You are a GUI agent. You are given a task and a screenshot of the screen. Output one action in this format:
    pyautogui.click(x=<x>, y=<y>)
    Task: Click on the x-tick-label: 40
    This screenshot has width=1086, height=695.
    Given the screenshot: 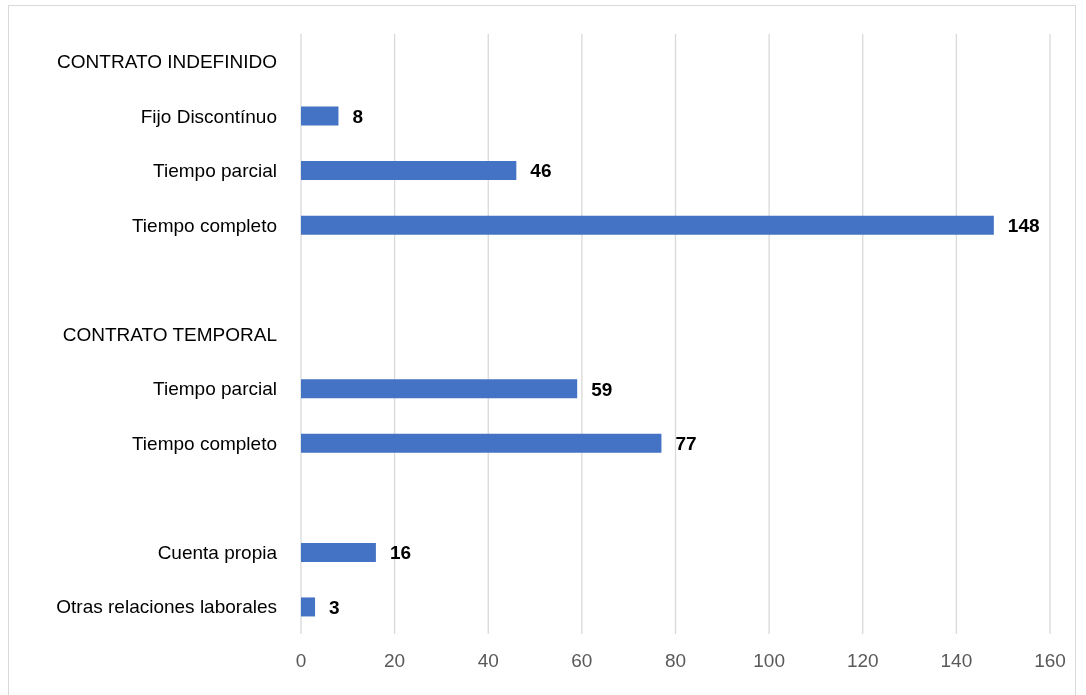 What is the action you would take?
    pyautogui.click(x=488, y=661)
    